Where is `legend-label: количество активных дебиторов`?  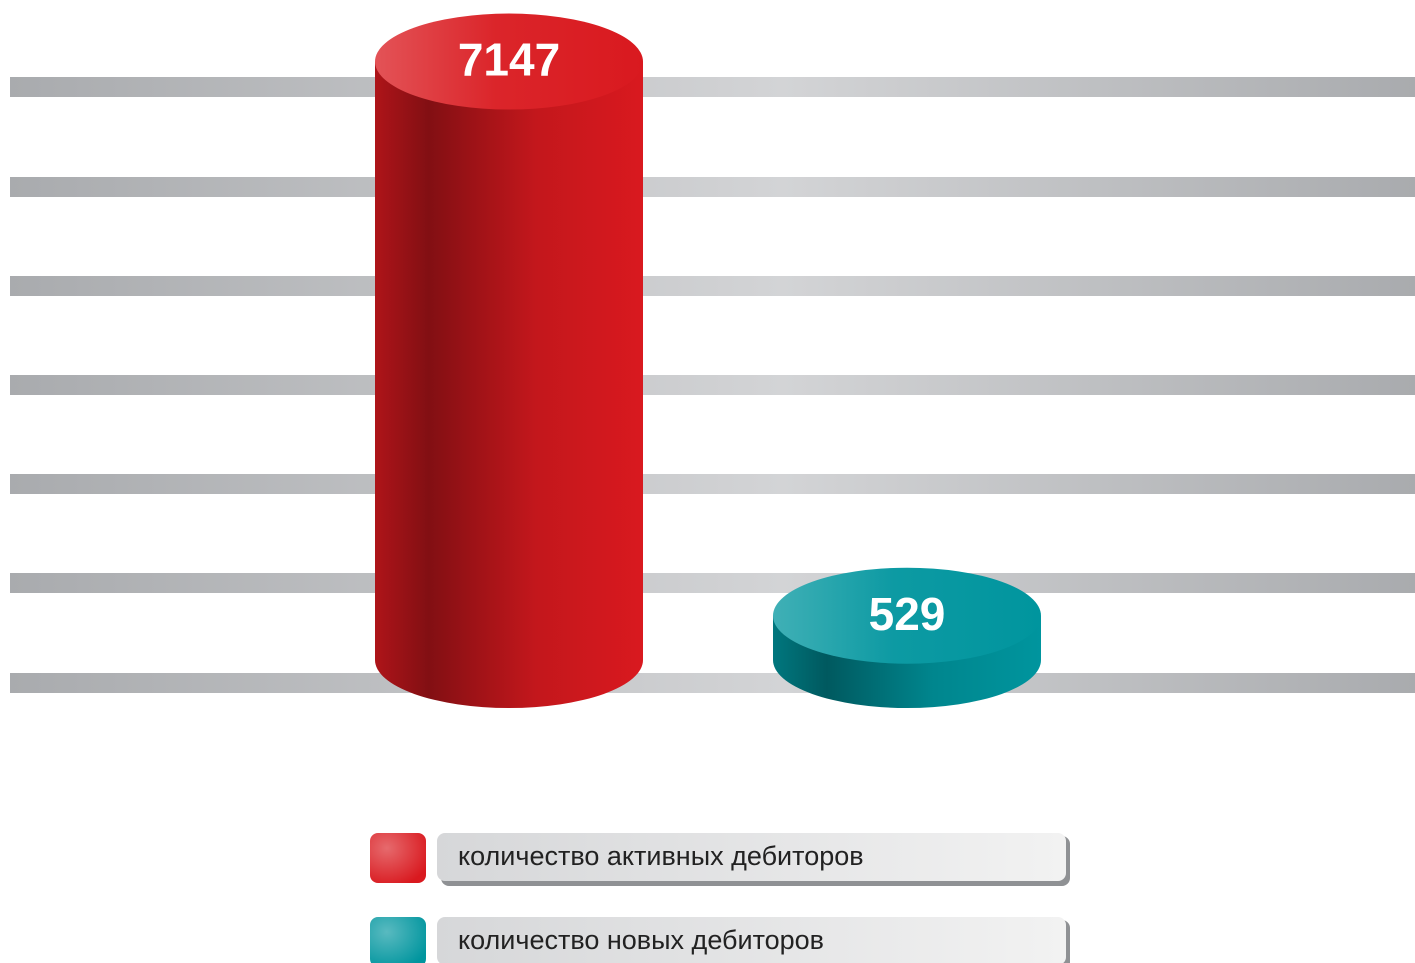
legend-label: количество активных дебиторов is located at coordinates (661, 856).